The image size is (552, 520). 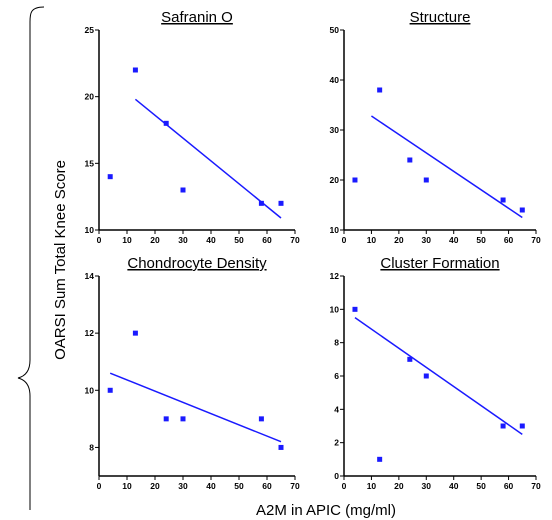 I want to click on y-axis-label: OARSI Sum Total Knee Score, so click(x=60, y=260).